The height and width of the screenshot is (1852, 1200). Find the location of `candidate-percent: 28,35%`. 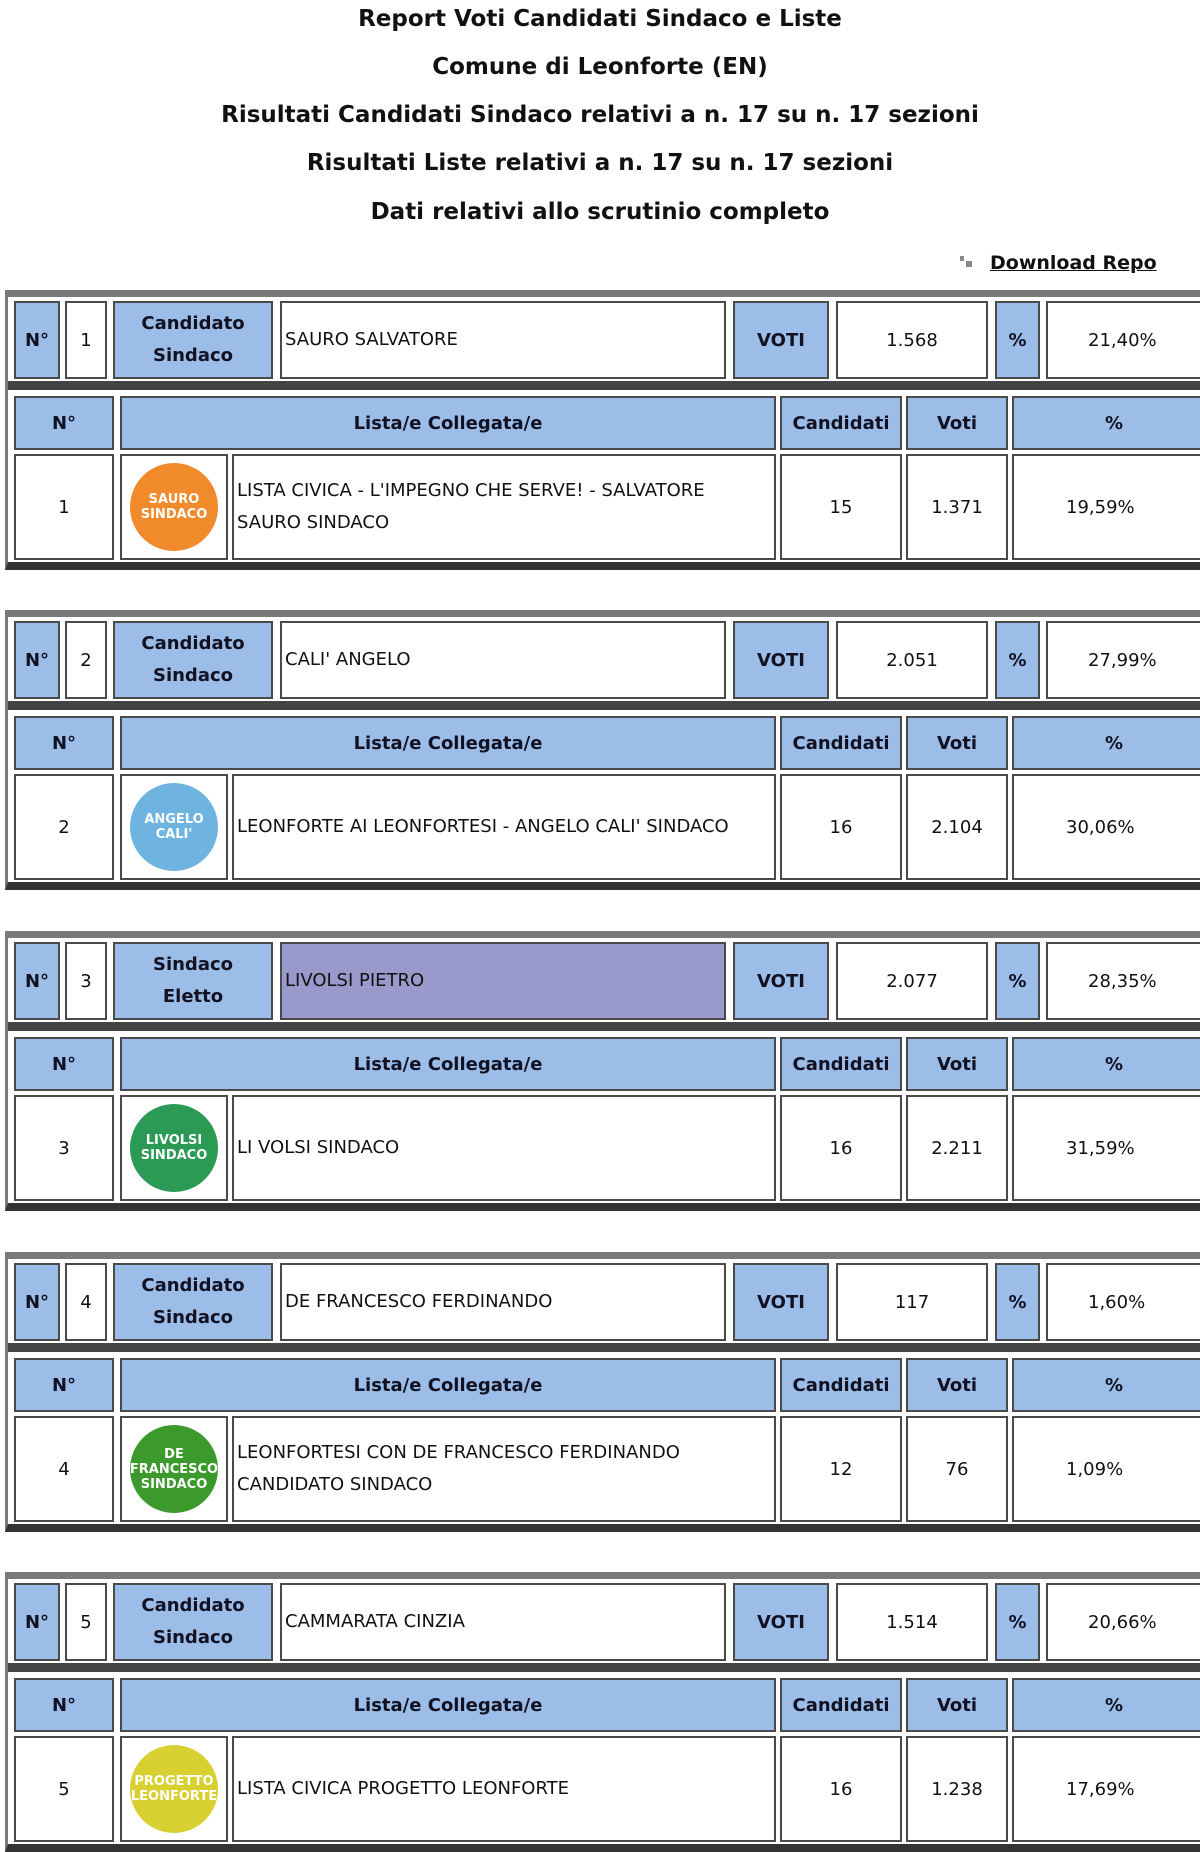

candidate-percent: 28,35% is located at coordinates (1123, 981).